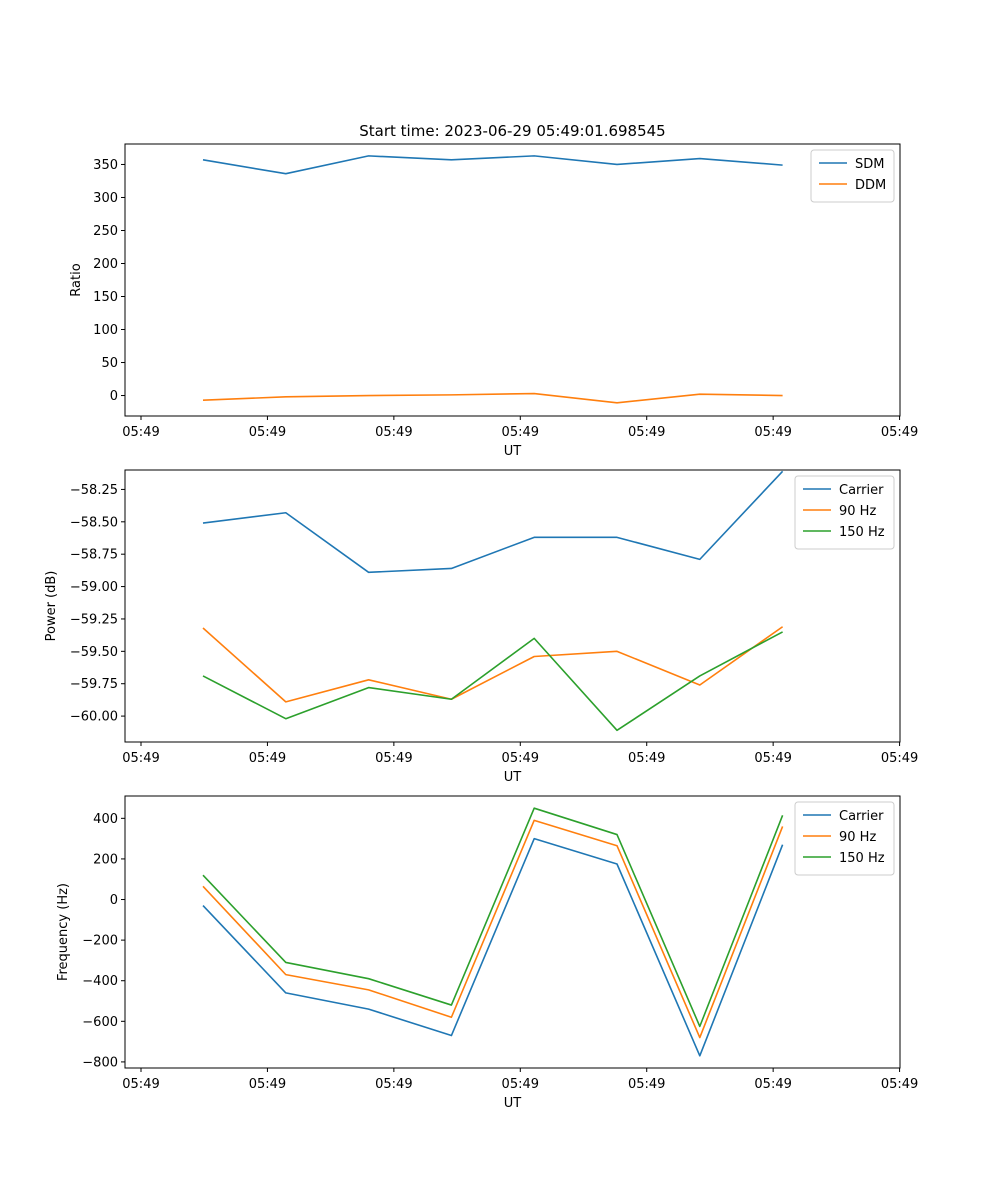  Describe the element at coordinates (105, 198) in the screenshot. I see `y-tick-label: 300` at that location.